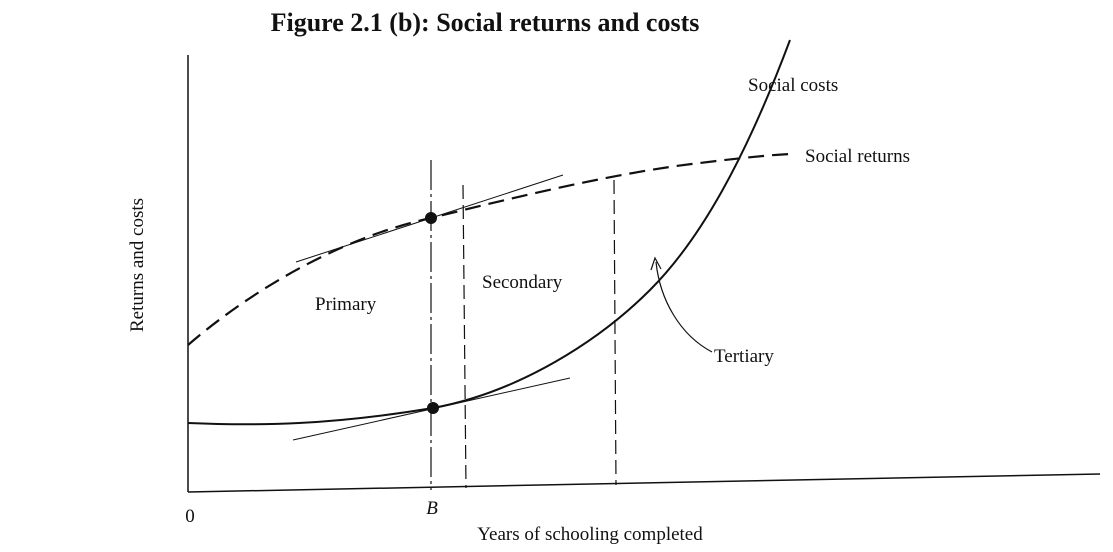 The image size is (1113, 552). Describe the element at coordinates (137, 265) in the screenshot. I see `y-axis-label: Returns and costs` at that location.